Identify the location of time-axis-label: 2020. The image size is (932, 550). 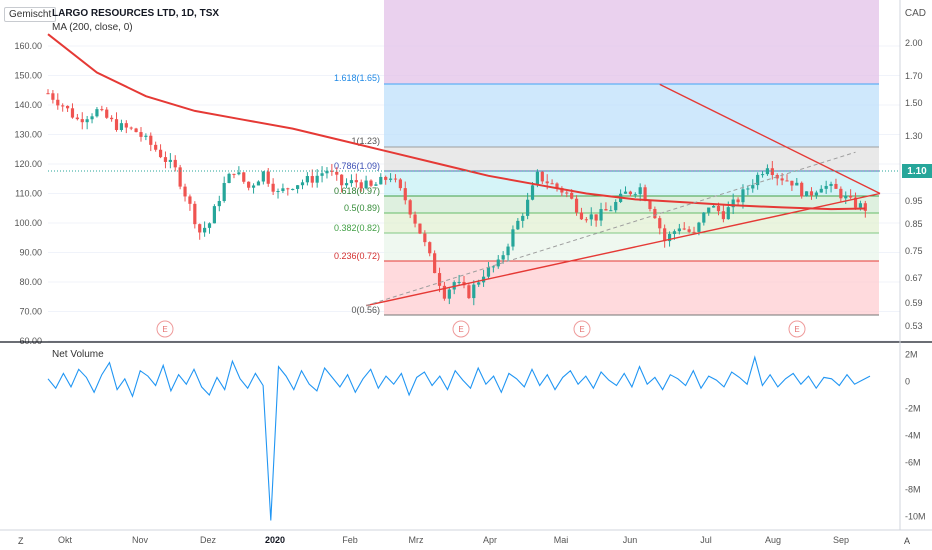
(275, 540).